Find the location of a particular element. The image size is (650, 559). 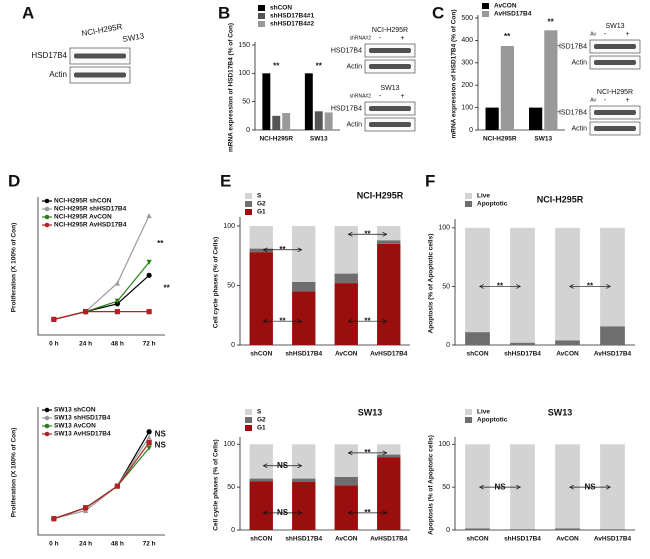

axis is located at coordinates (101, 471).